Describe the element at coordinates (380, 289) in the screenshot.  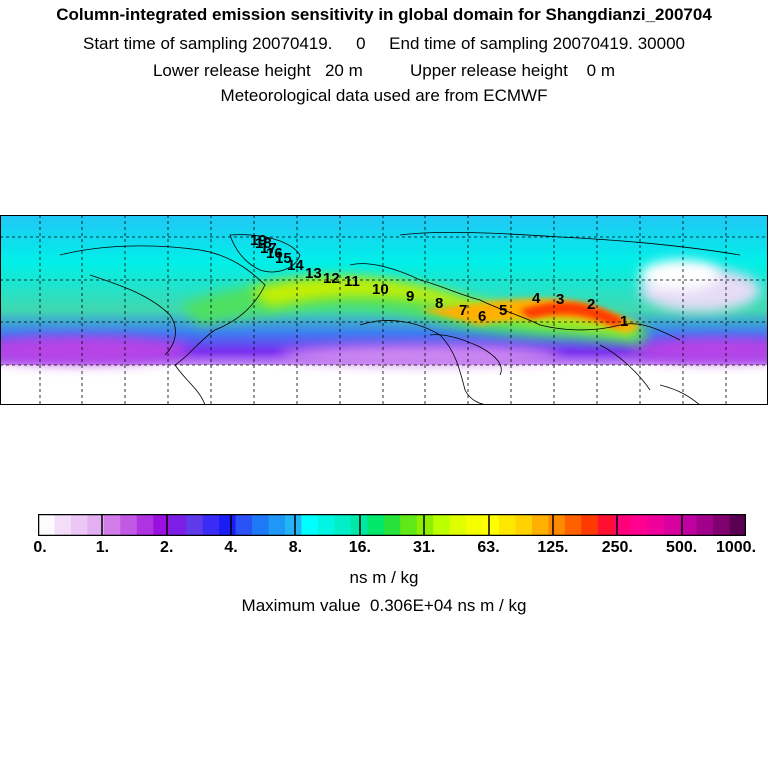
I see `trajectory-label-10: 10` at that location.